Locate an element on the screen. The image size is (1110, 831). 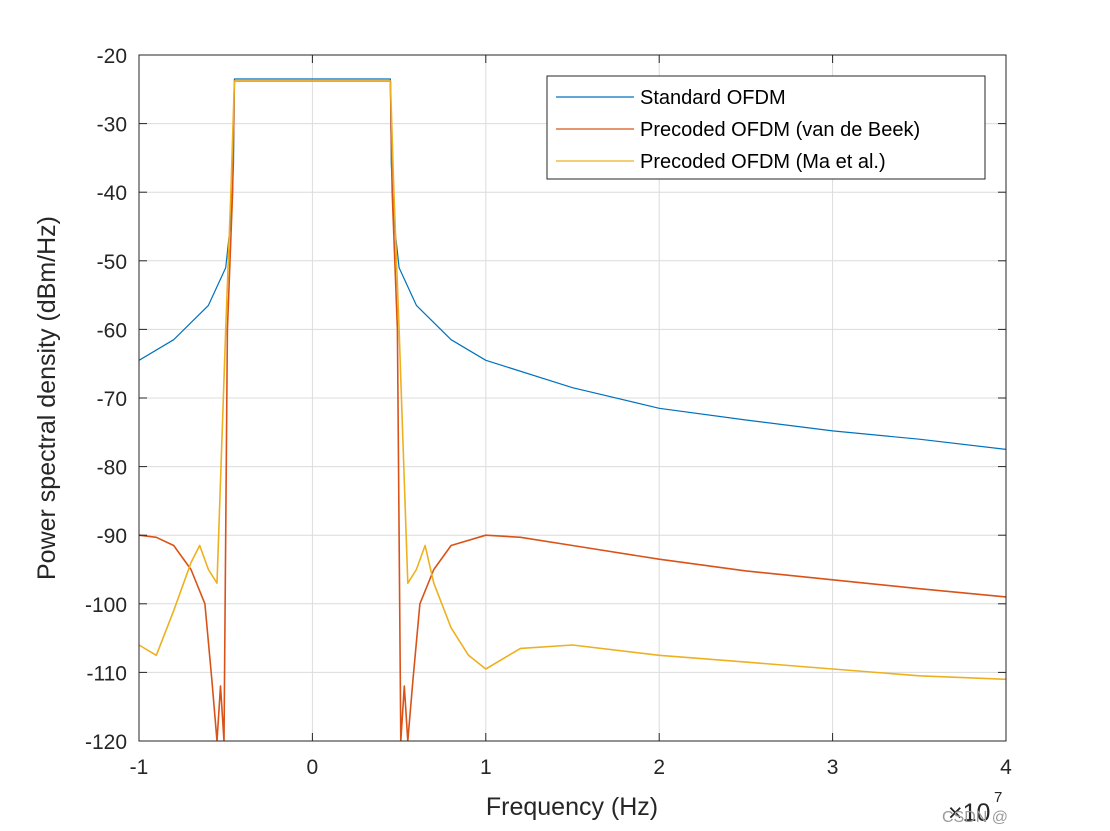
y-tick-label: -70 is located at coordinates (112, 399).